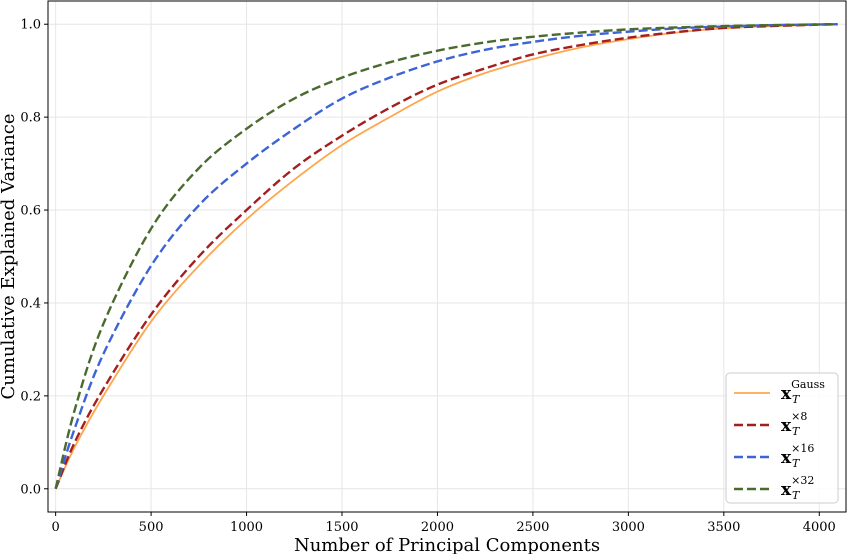 Image resolution: width=847 pixels, height=554 pixels. I want to click on legend: xGauss Tx×8 Tx×16 Tx×32 T, so click(782, 438).